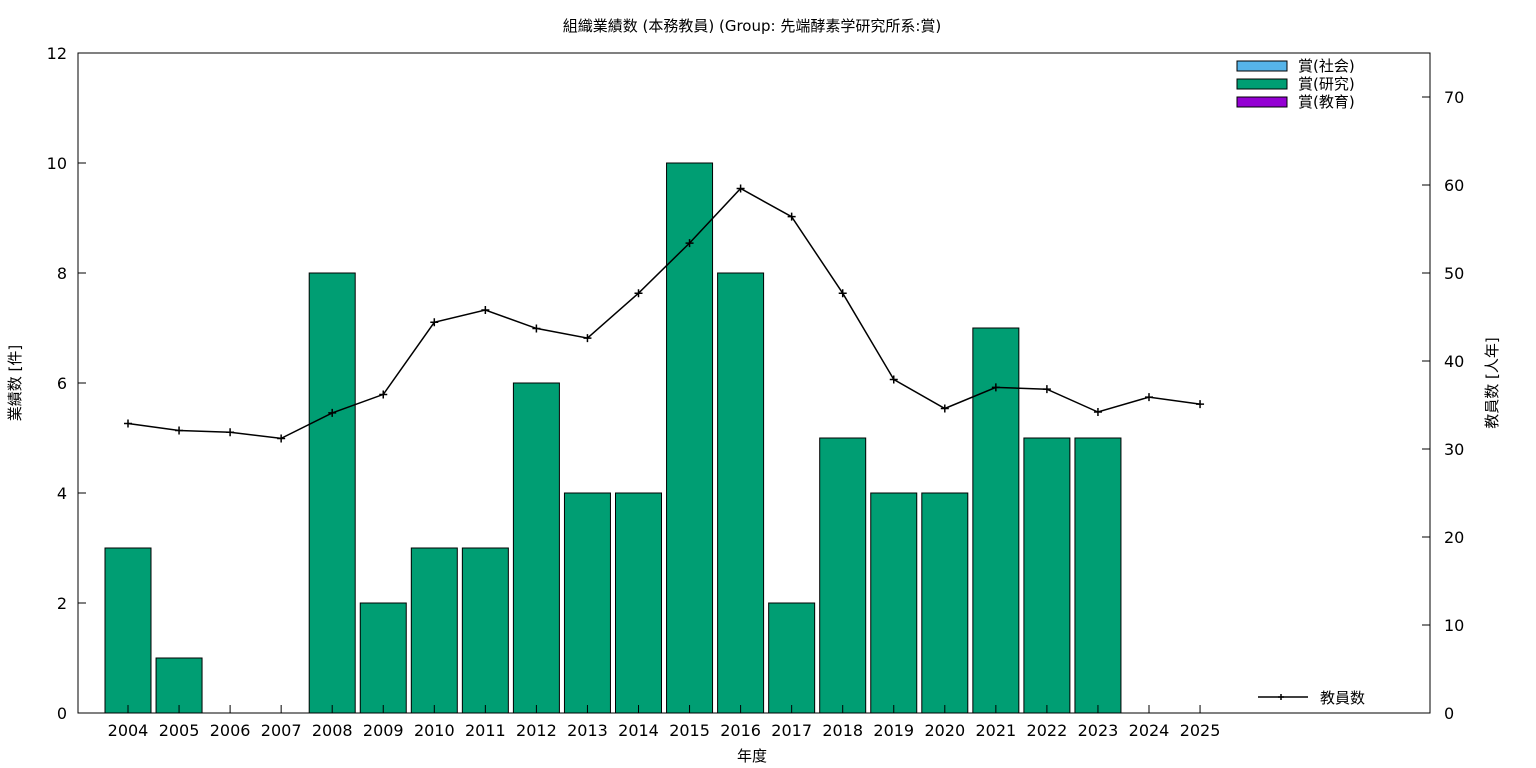  Describe the element at coordinates (1200, 730) in the screenshot. I see `x-tick-label: 2025` at that location.